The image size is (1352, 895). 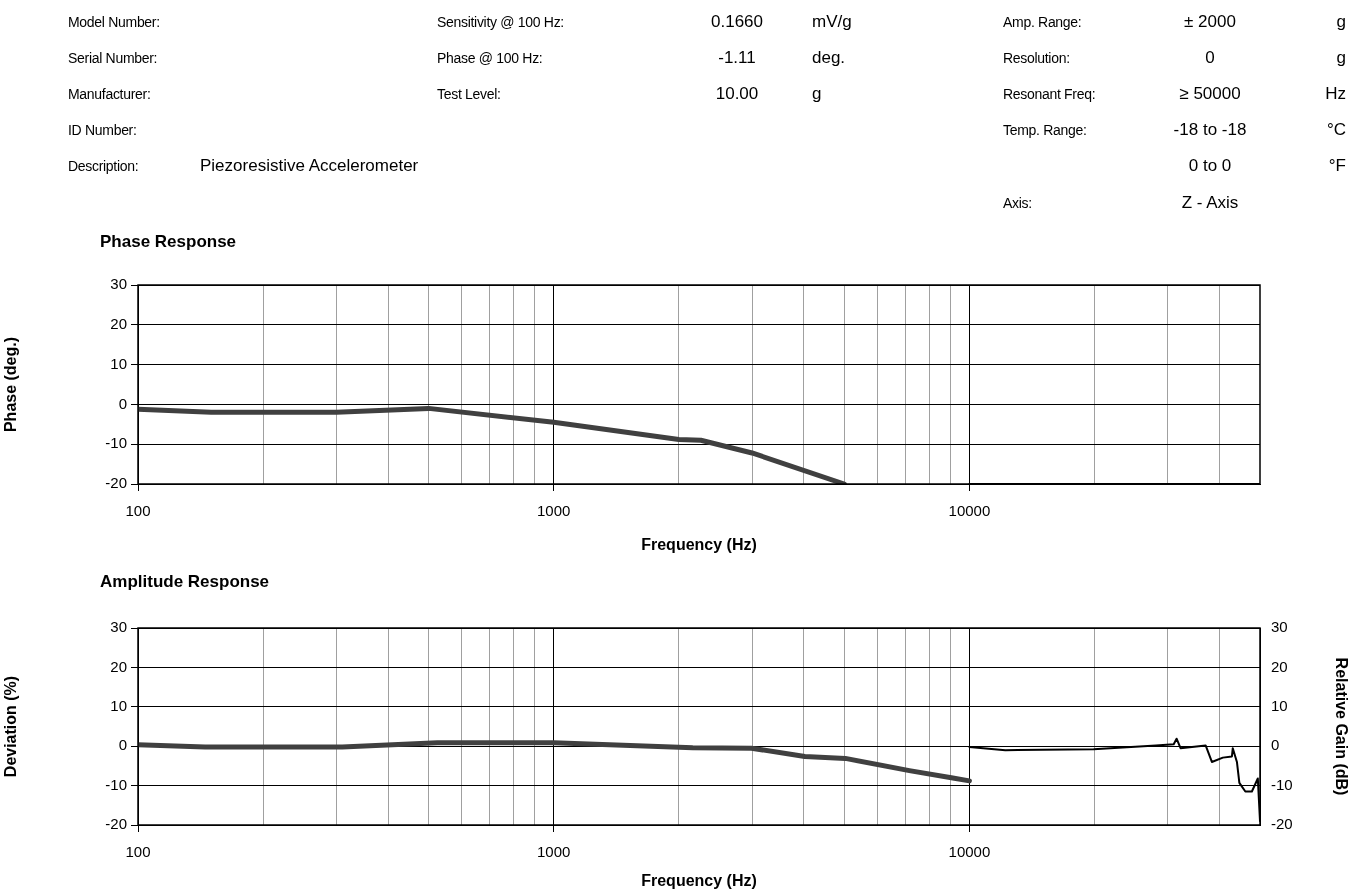 I want to click on text: 10.00, so click(x=737, y=94).